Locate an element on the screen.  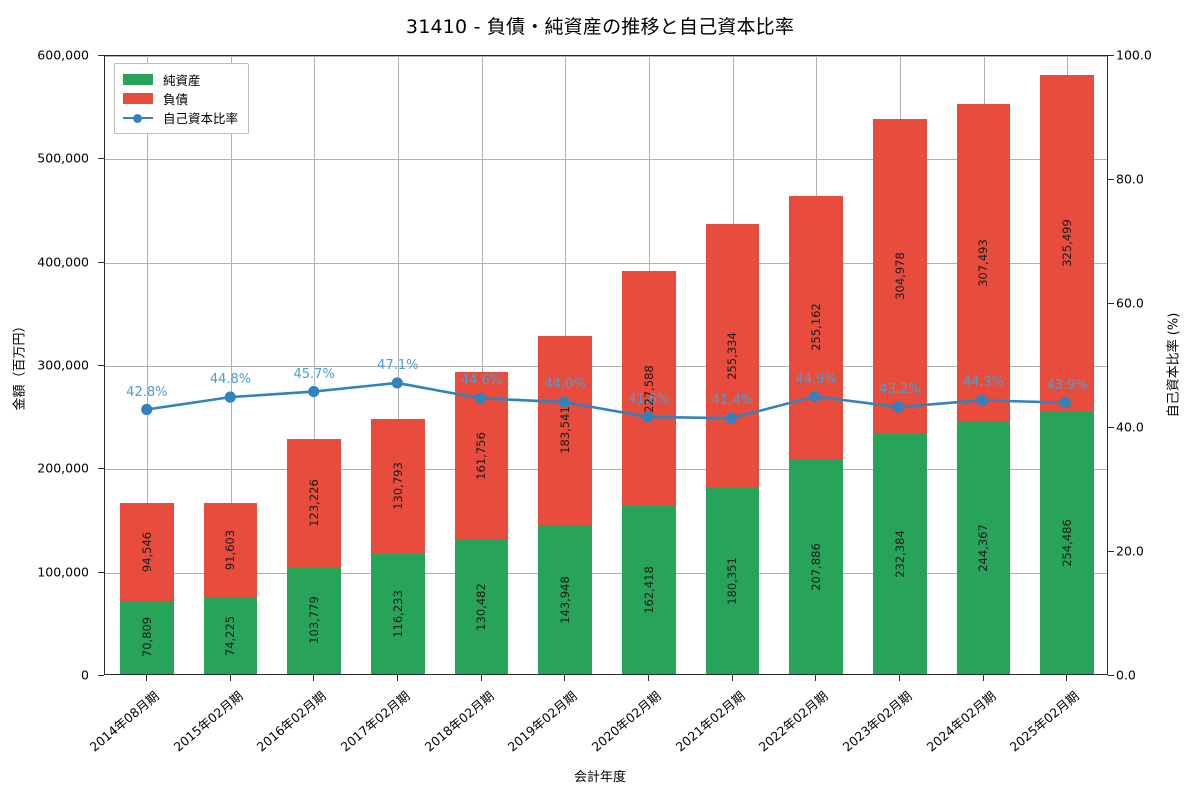
x-axis-tick-label: 2014年08月期 is located at coordinates (124, 721).